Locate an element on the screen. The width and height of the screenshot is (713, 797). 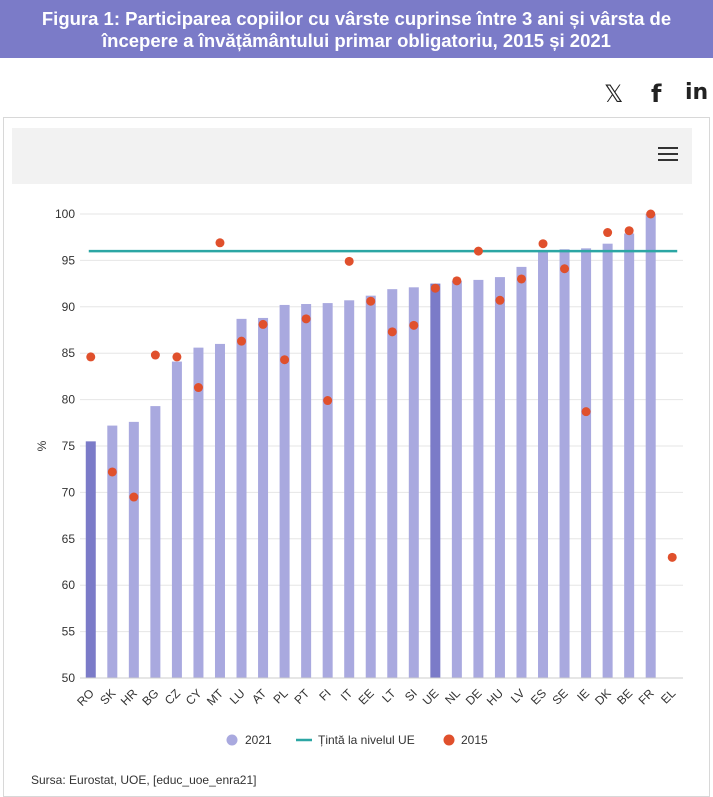
share-facebook-icon: f is located at coordinates (656, 94).